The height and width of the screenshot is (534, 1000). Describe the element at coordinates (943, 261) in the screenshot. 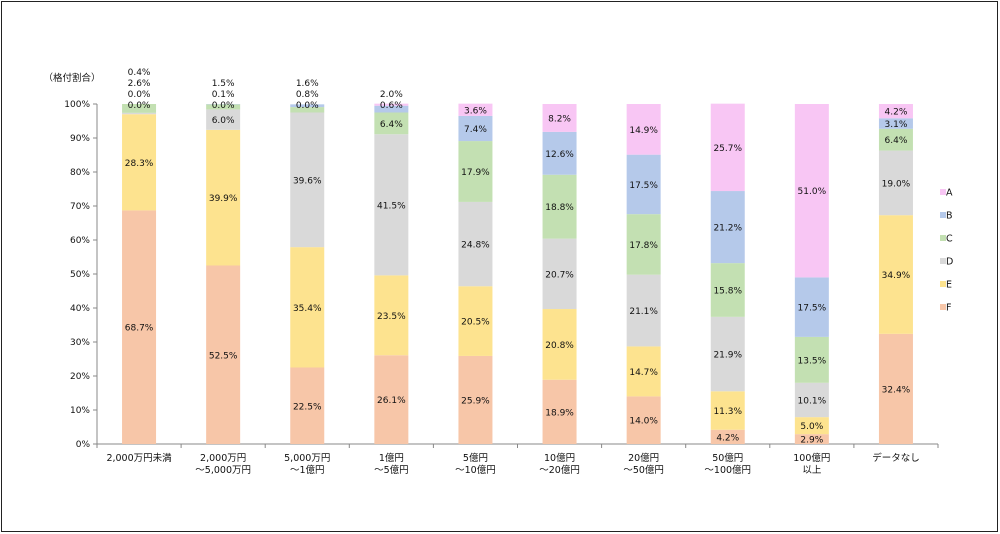

I see `legend-swatch-D` at that location.